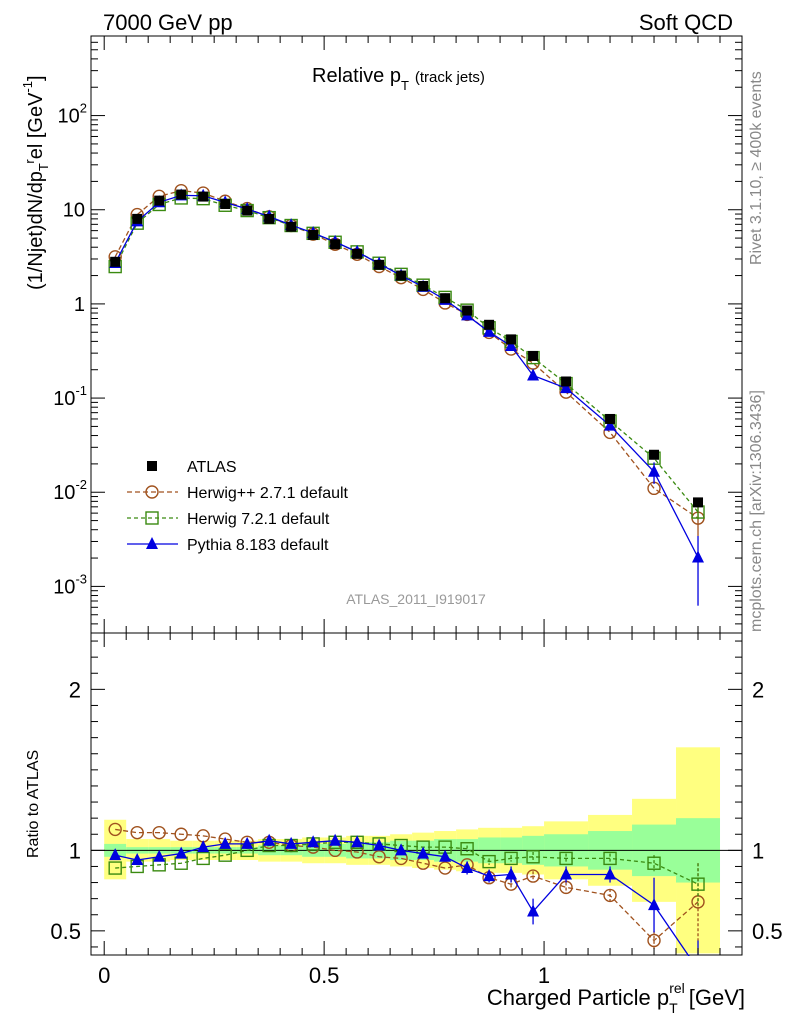 The height and width of the screenshot is (1024, 786). Describe the element at coordinates (79, 305) in the screenshot. I see `y-tick-label: 1` at that location.